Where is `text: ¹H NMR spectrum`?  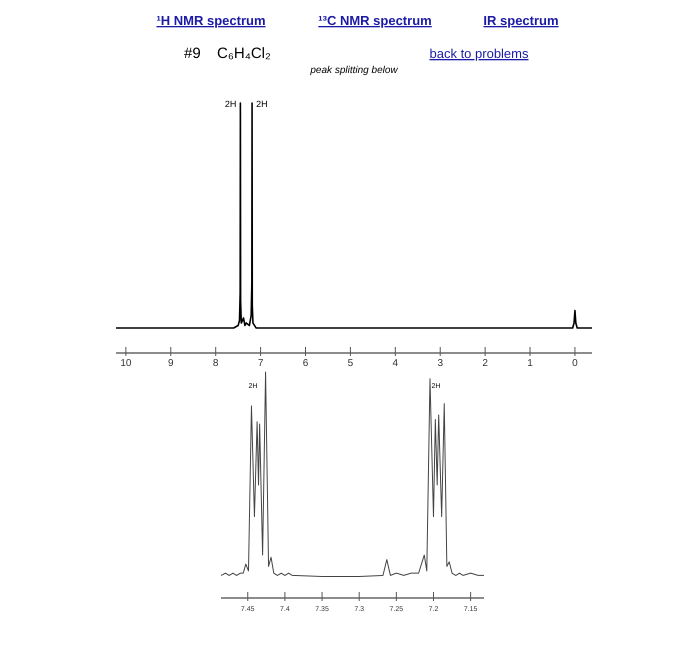 text: ¹H NMR spectrum is located at coordinates (211, 20).